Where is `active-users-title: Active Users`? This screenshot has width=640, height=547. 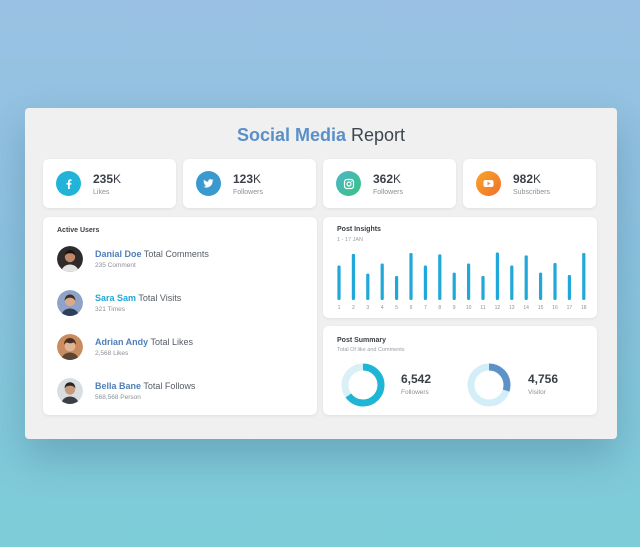 active-users-title: Active Users is located at coordinates (78, 230).